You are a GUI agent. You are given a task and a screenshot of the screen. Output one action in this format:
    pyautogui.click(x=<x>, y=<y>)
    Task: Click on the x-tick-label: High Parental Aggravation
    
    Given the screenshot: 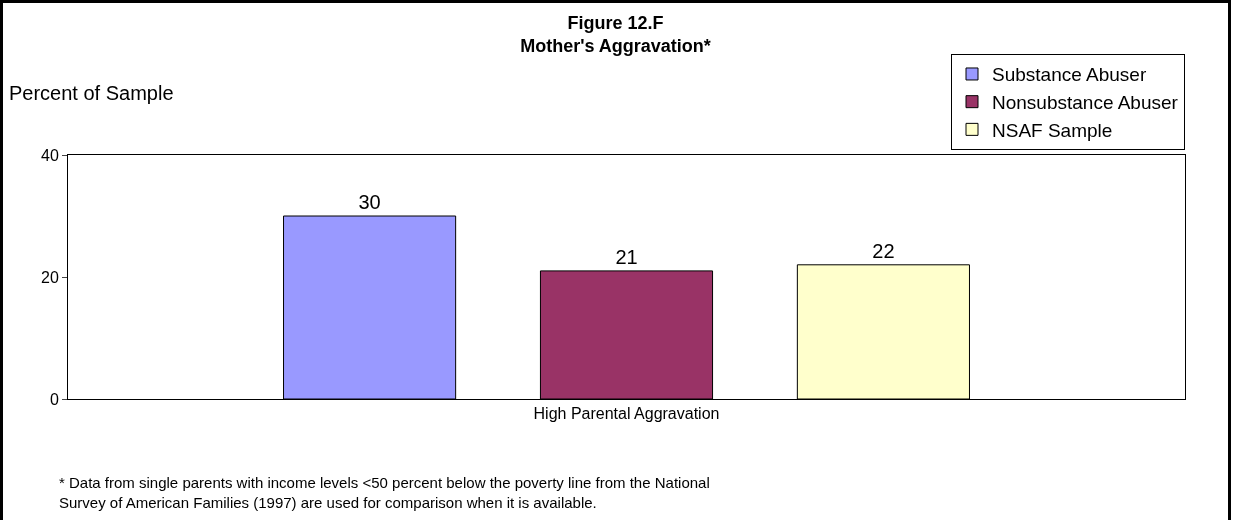 What is the action you would take?
    pyautogui.click(x=626, y=414)
    